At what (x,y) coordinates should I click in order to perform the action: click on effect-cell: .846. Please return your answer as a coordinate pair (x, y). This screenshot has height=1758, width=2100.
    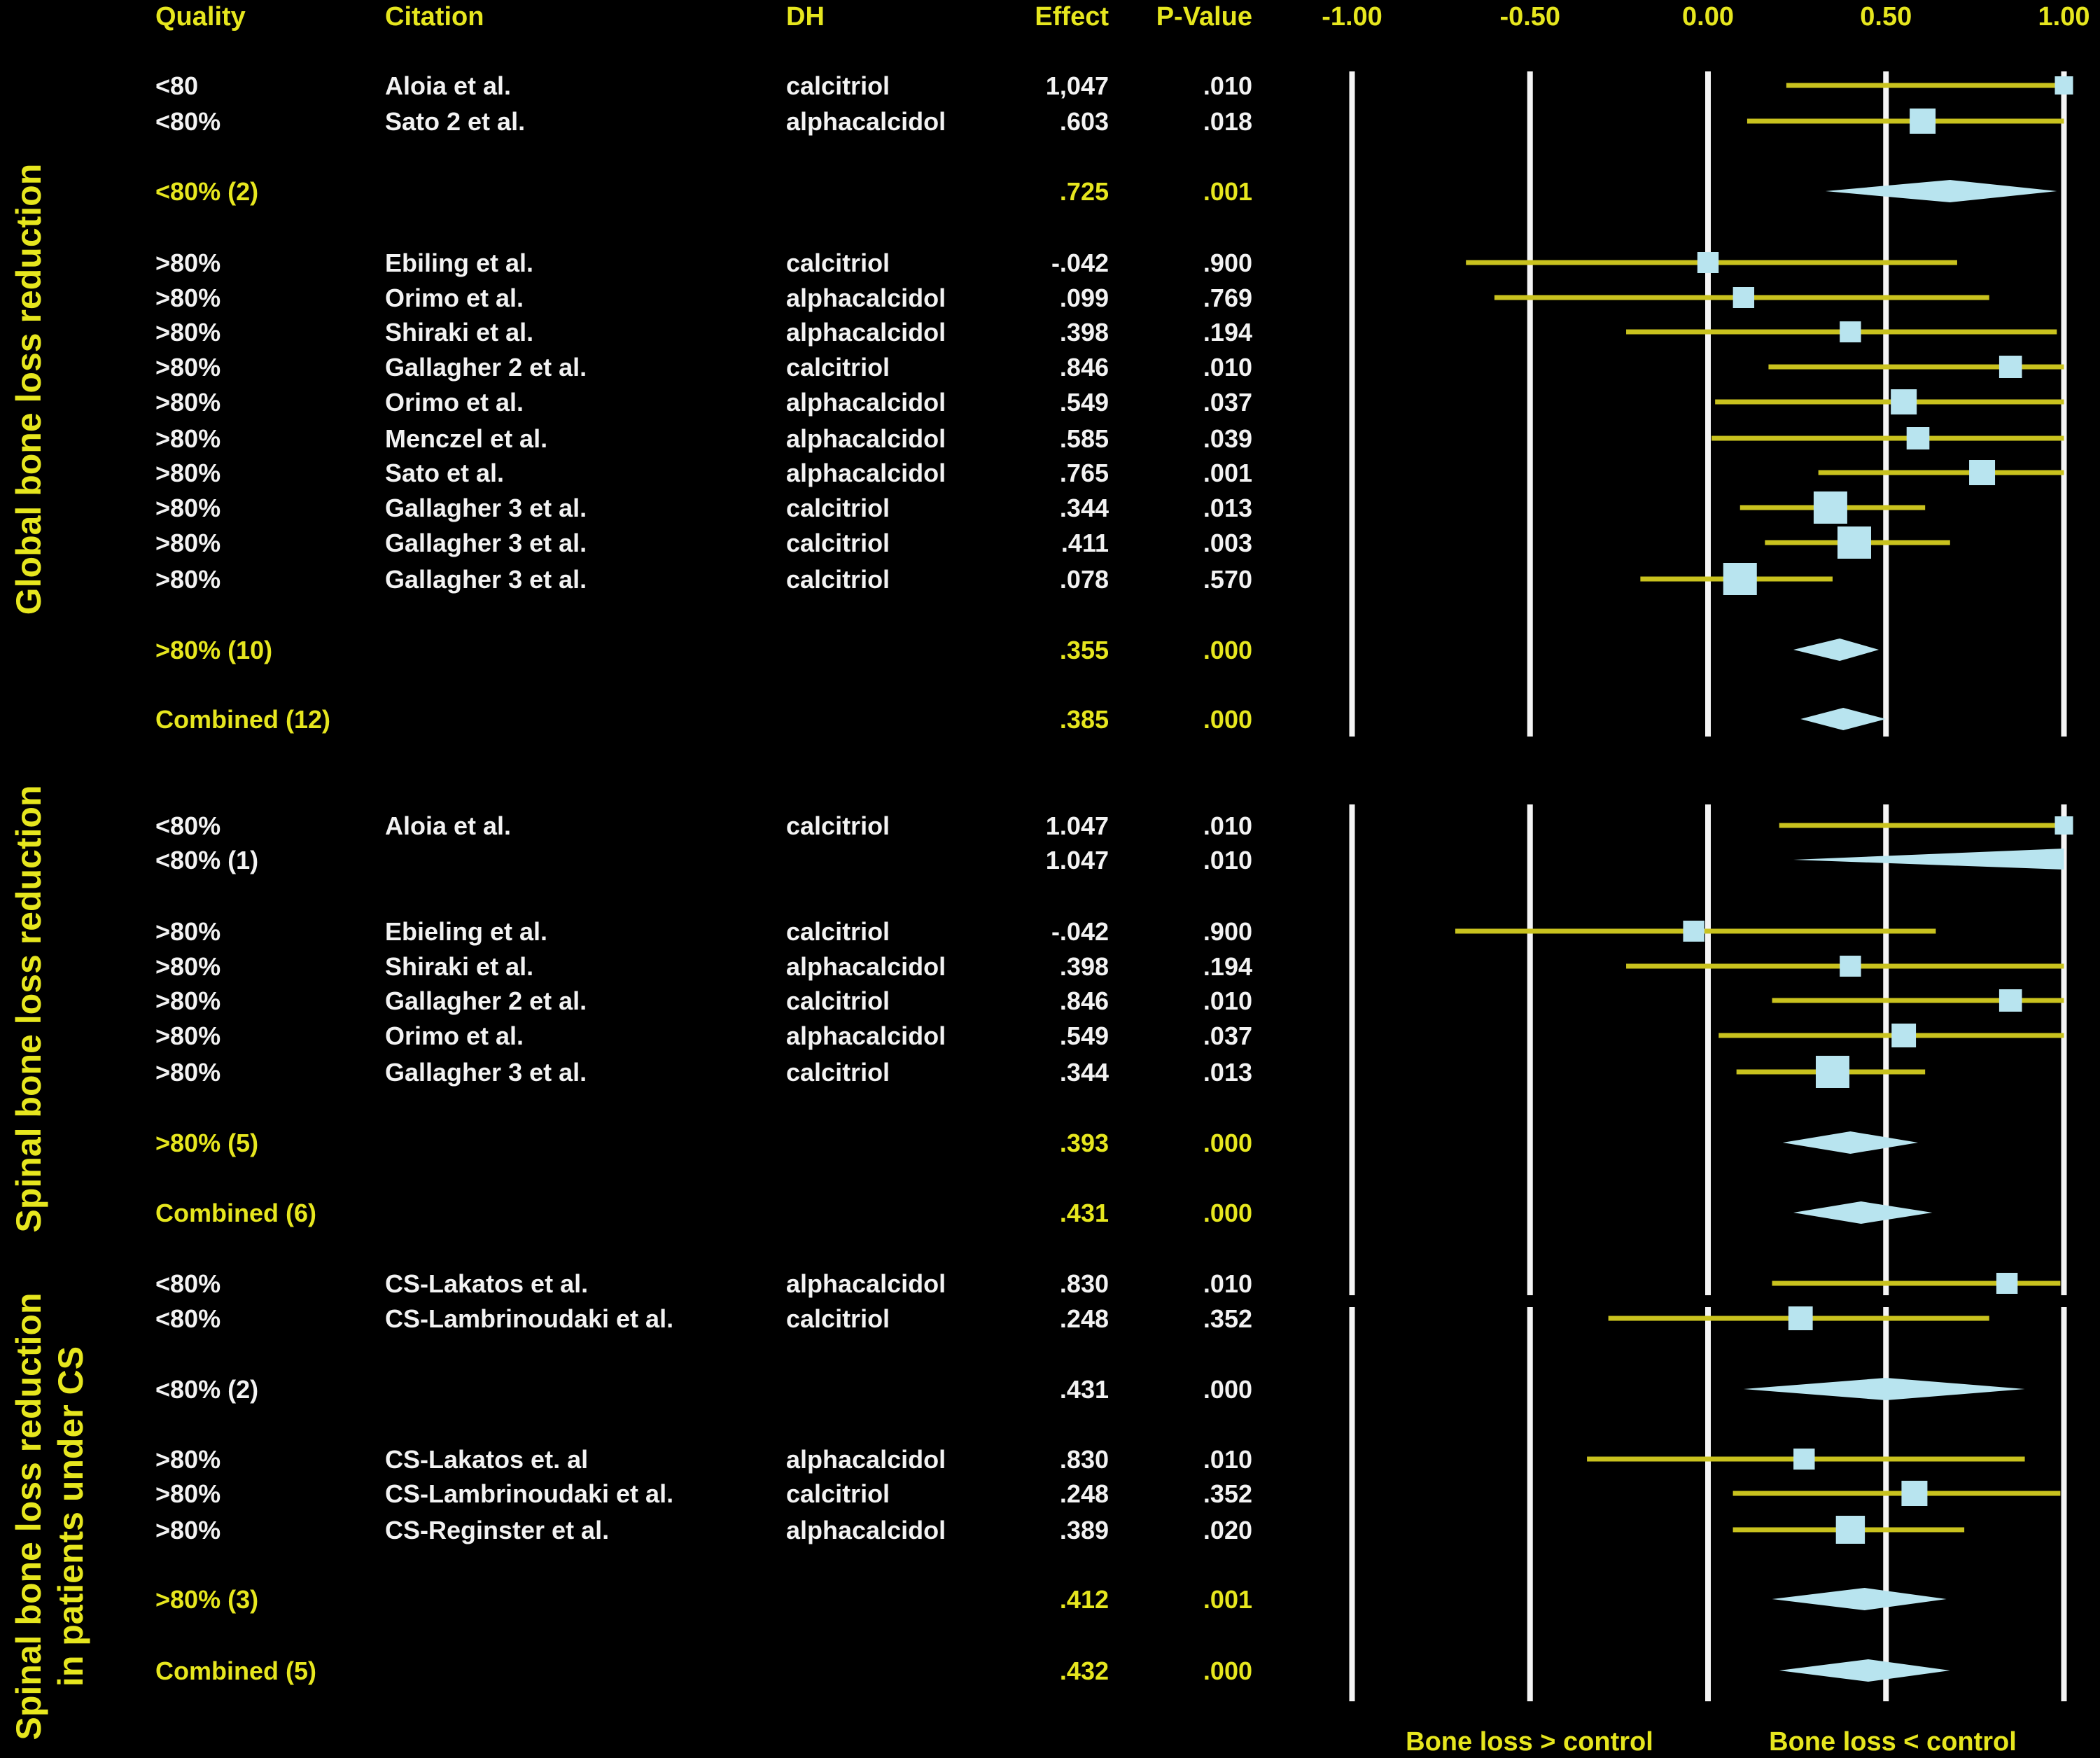
    Looking at the image, I should click on (1084, 367).